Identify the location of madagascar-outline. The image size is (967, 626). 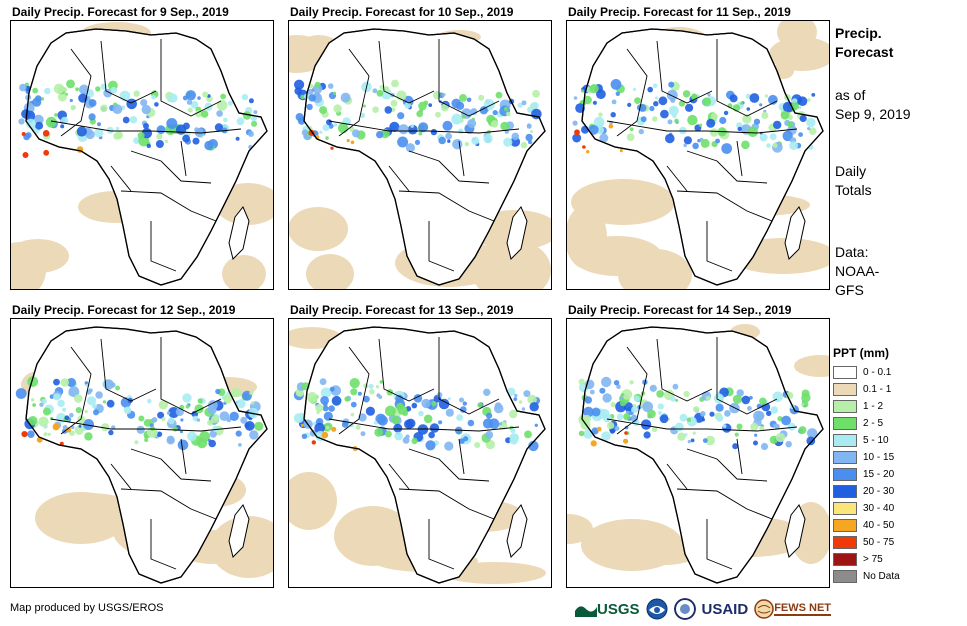
(239, 233).